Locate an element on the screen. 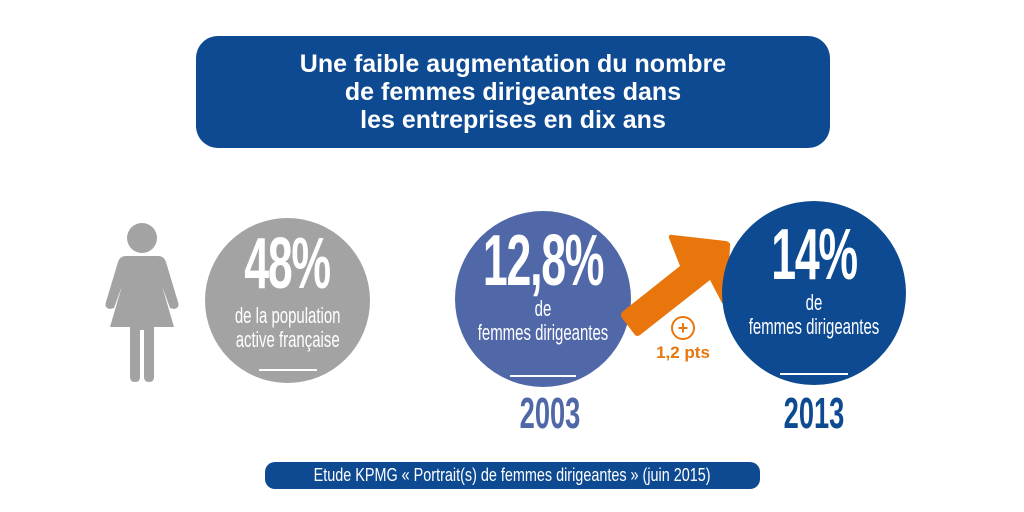  population-circle: 48% de la population active française is located at coordinates (287, 300).